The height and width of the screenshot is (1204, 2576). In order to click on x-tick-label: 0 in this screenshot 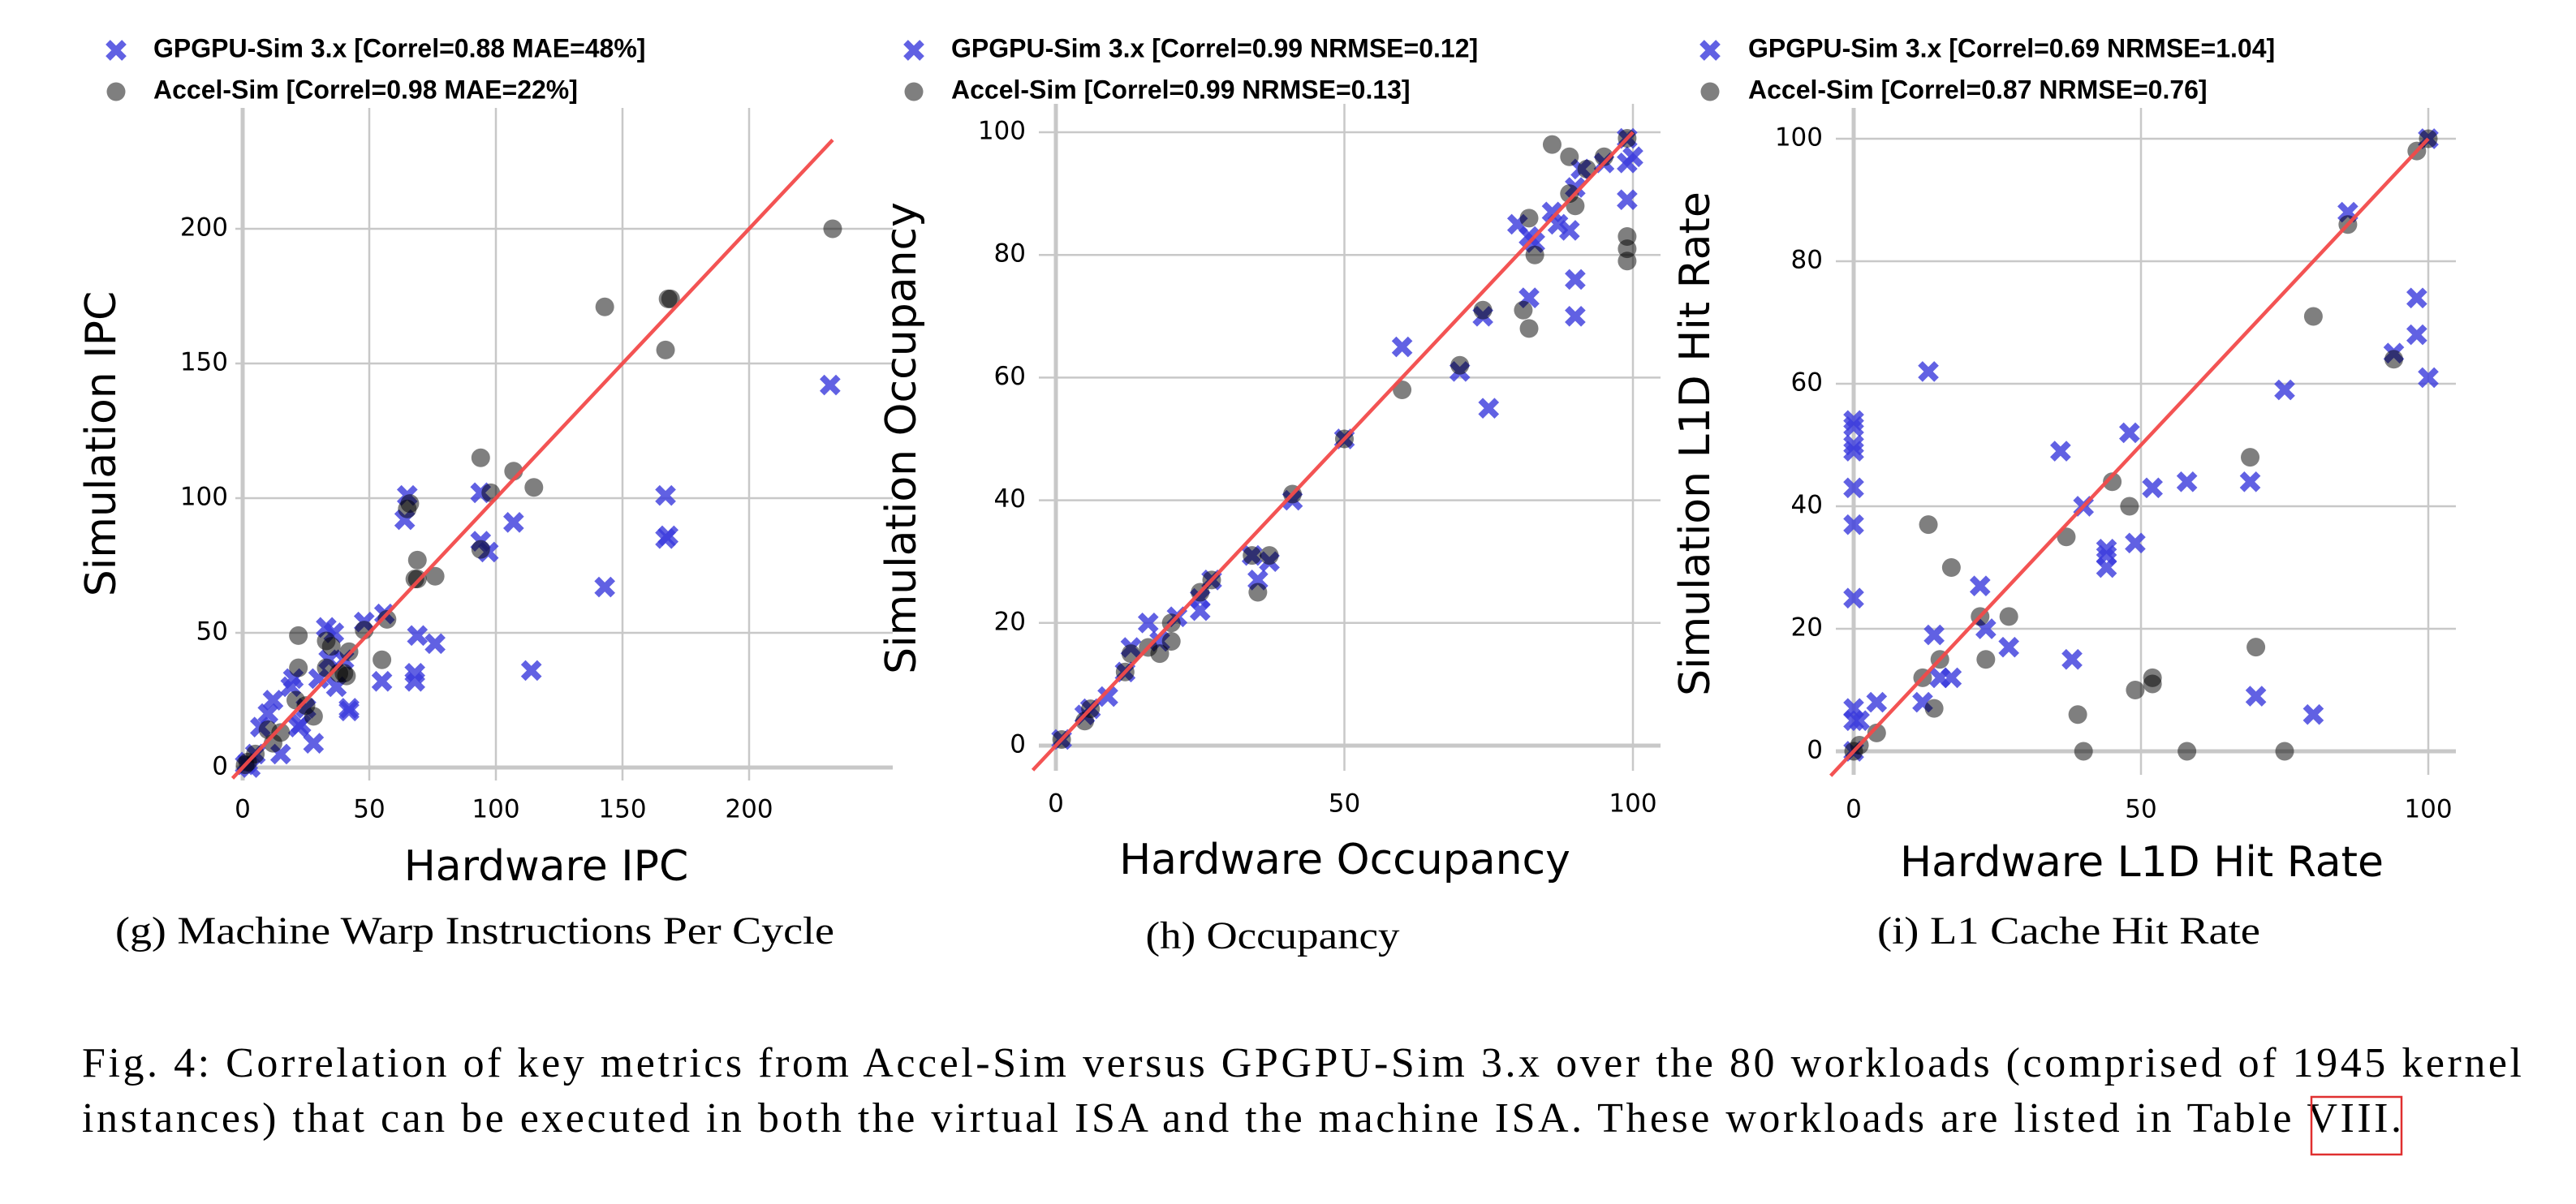, I will do `click(243, 809)`.